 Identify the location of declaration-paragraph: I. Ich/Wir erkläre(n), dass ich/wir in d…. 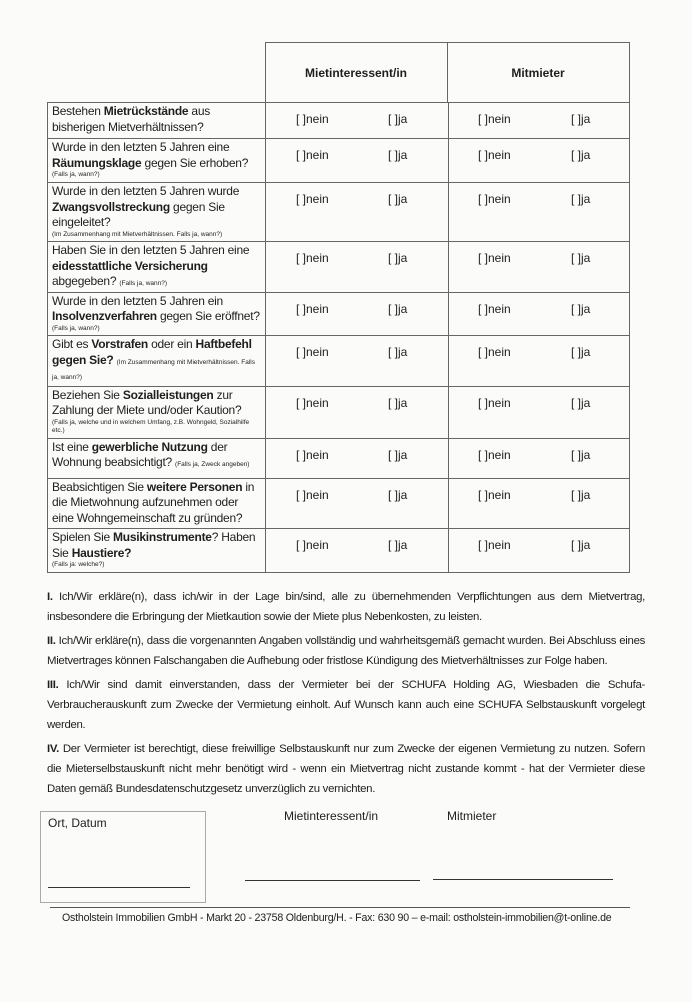
(346, 607).